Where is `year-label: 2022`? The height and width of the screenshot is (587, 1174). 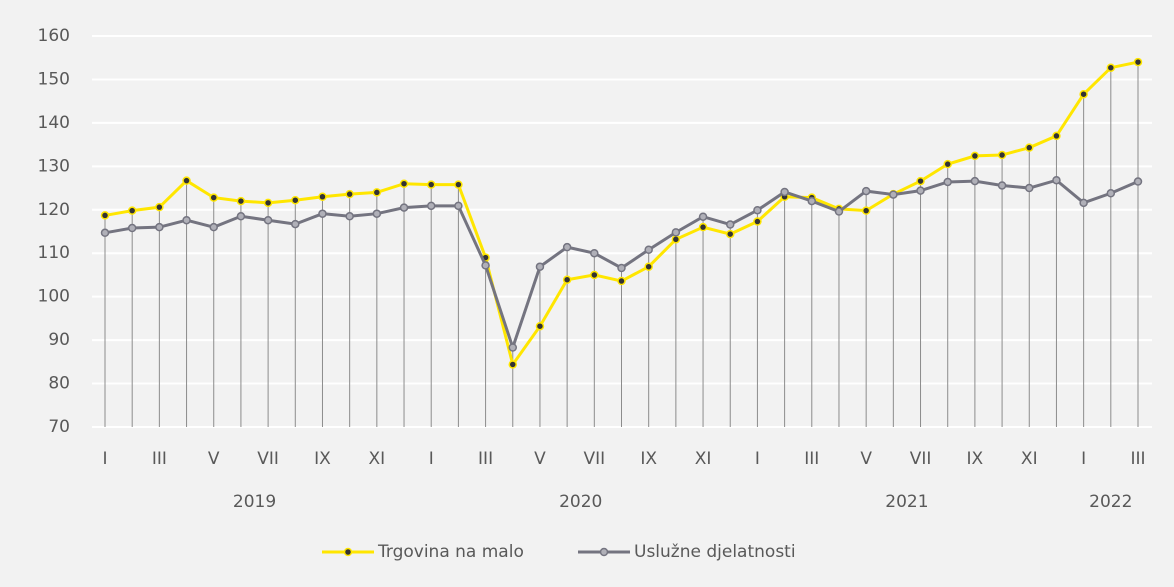 year-label: 2022 is located at coordinates (1110, 502).